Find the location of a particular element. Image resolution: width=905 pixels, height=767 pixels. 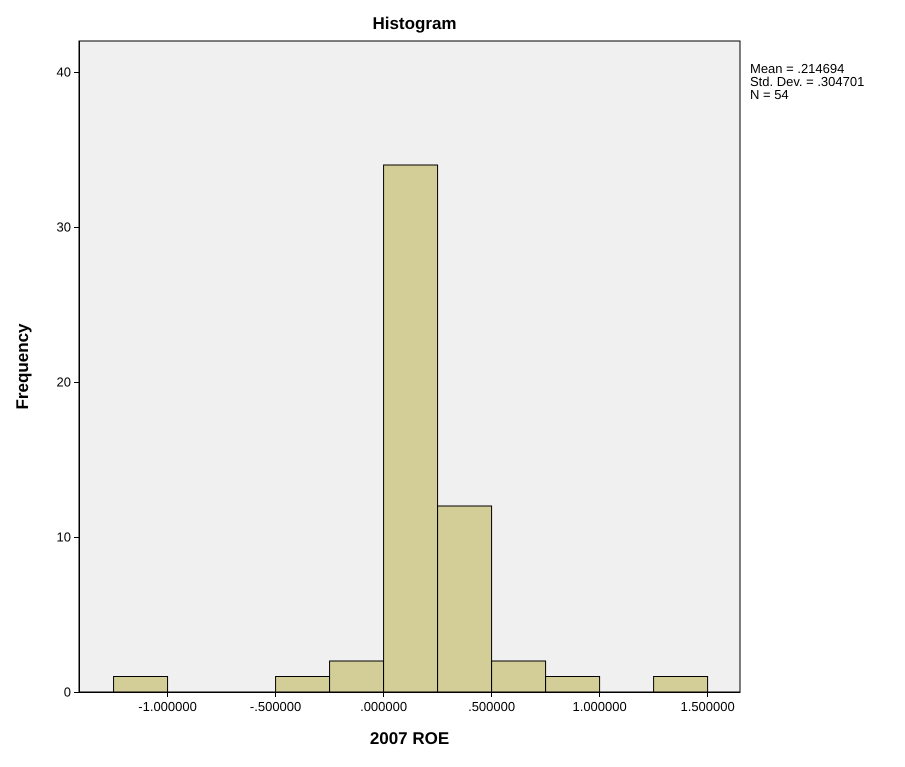

x-tick-label: 1.500000 is located at coordinates (707, 706).